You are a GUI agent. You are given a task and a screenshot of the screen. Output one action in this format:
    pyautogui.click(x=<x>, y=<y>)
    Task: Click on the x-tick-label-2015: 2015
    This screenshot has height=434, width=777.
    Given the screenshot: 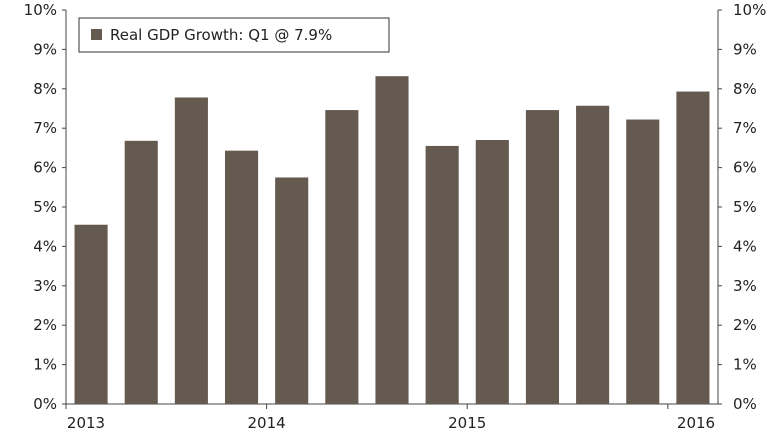 What is the action you would take?
    pyautogui.click(x=467, y=423)
    